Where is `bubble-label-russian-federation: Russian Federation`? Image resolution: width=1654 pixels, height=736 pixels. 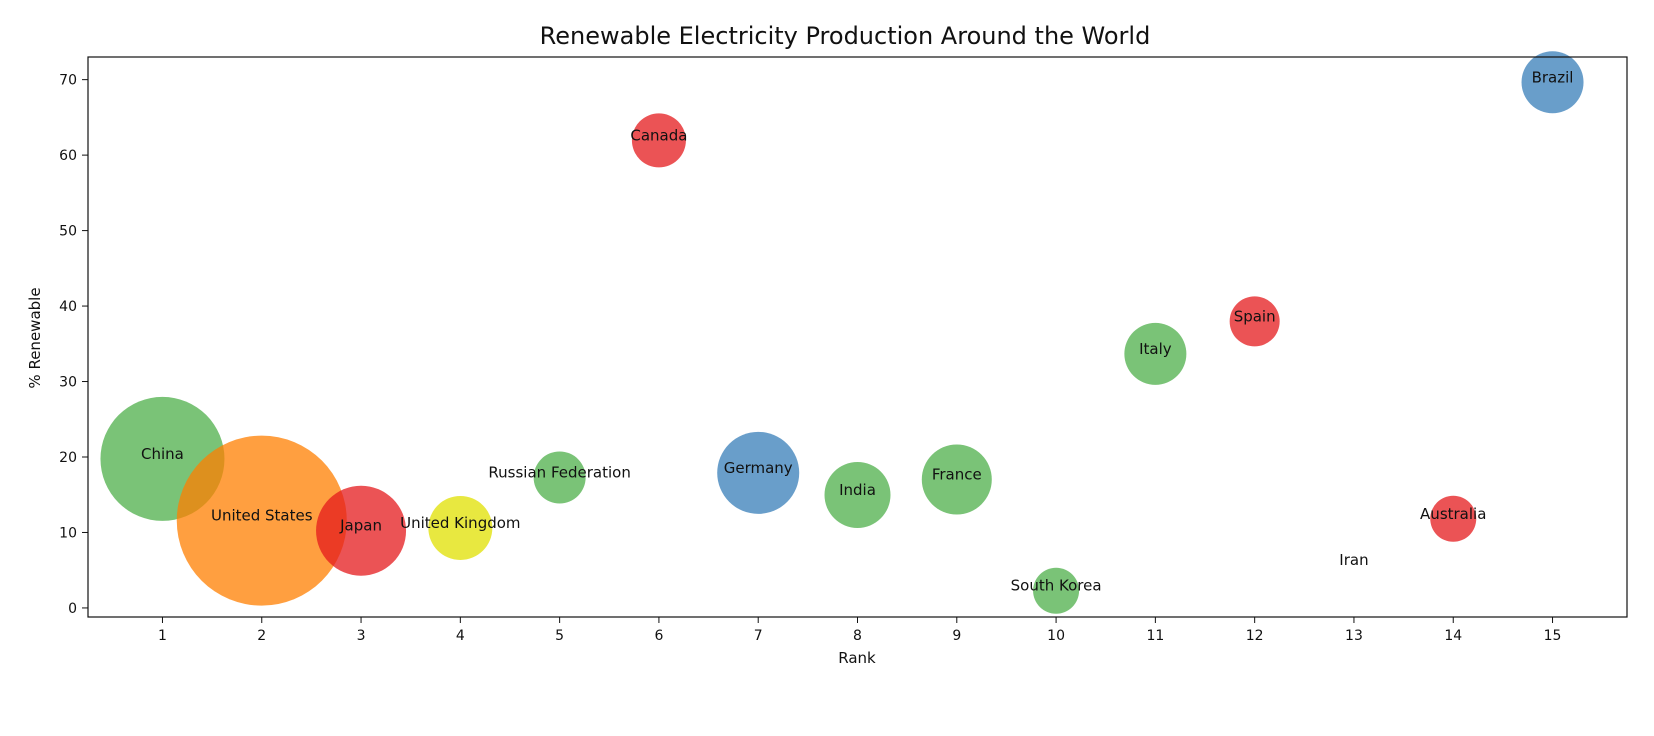 bubble-label-russian-federation: Russian Federation is located at coordinates (559, 472).